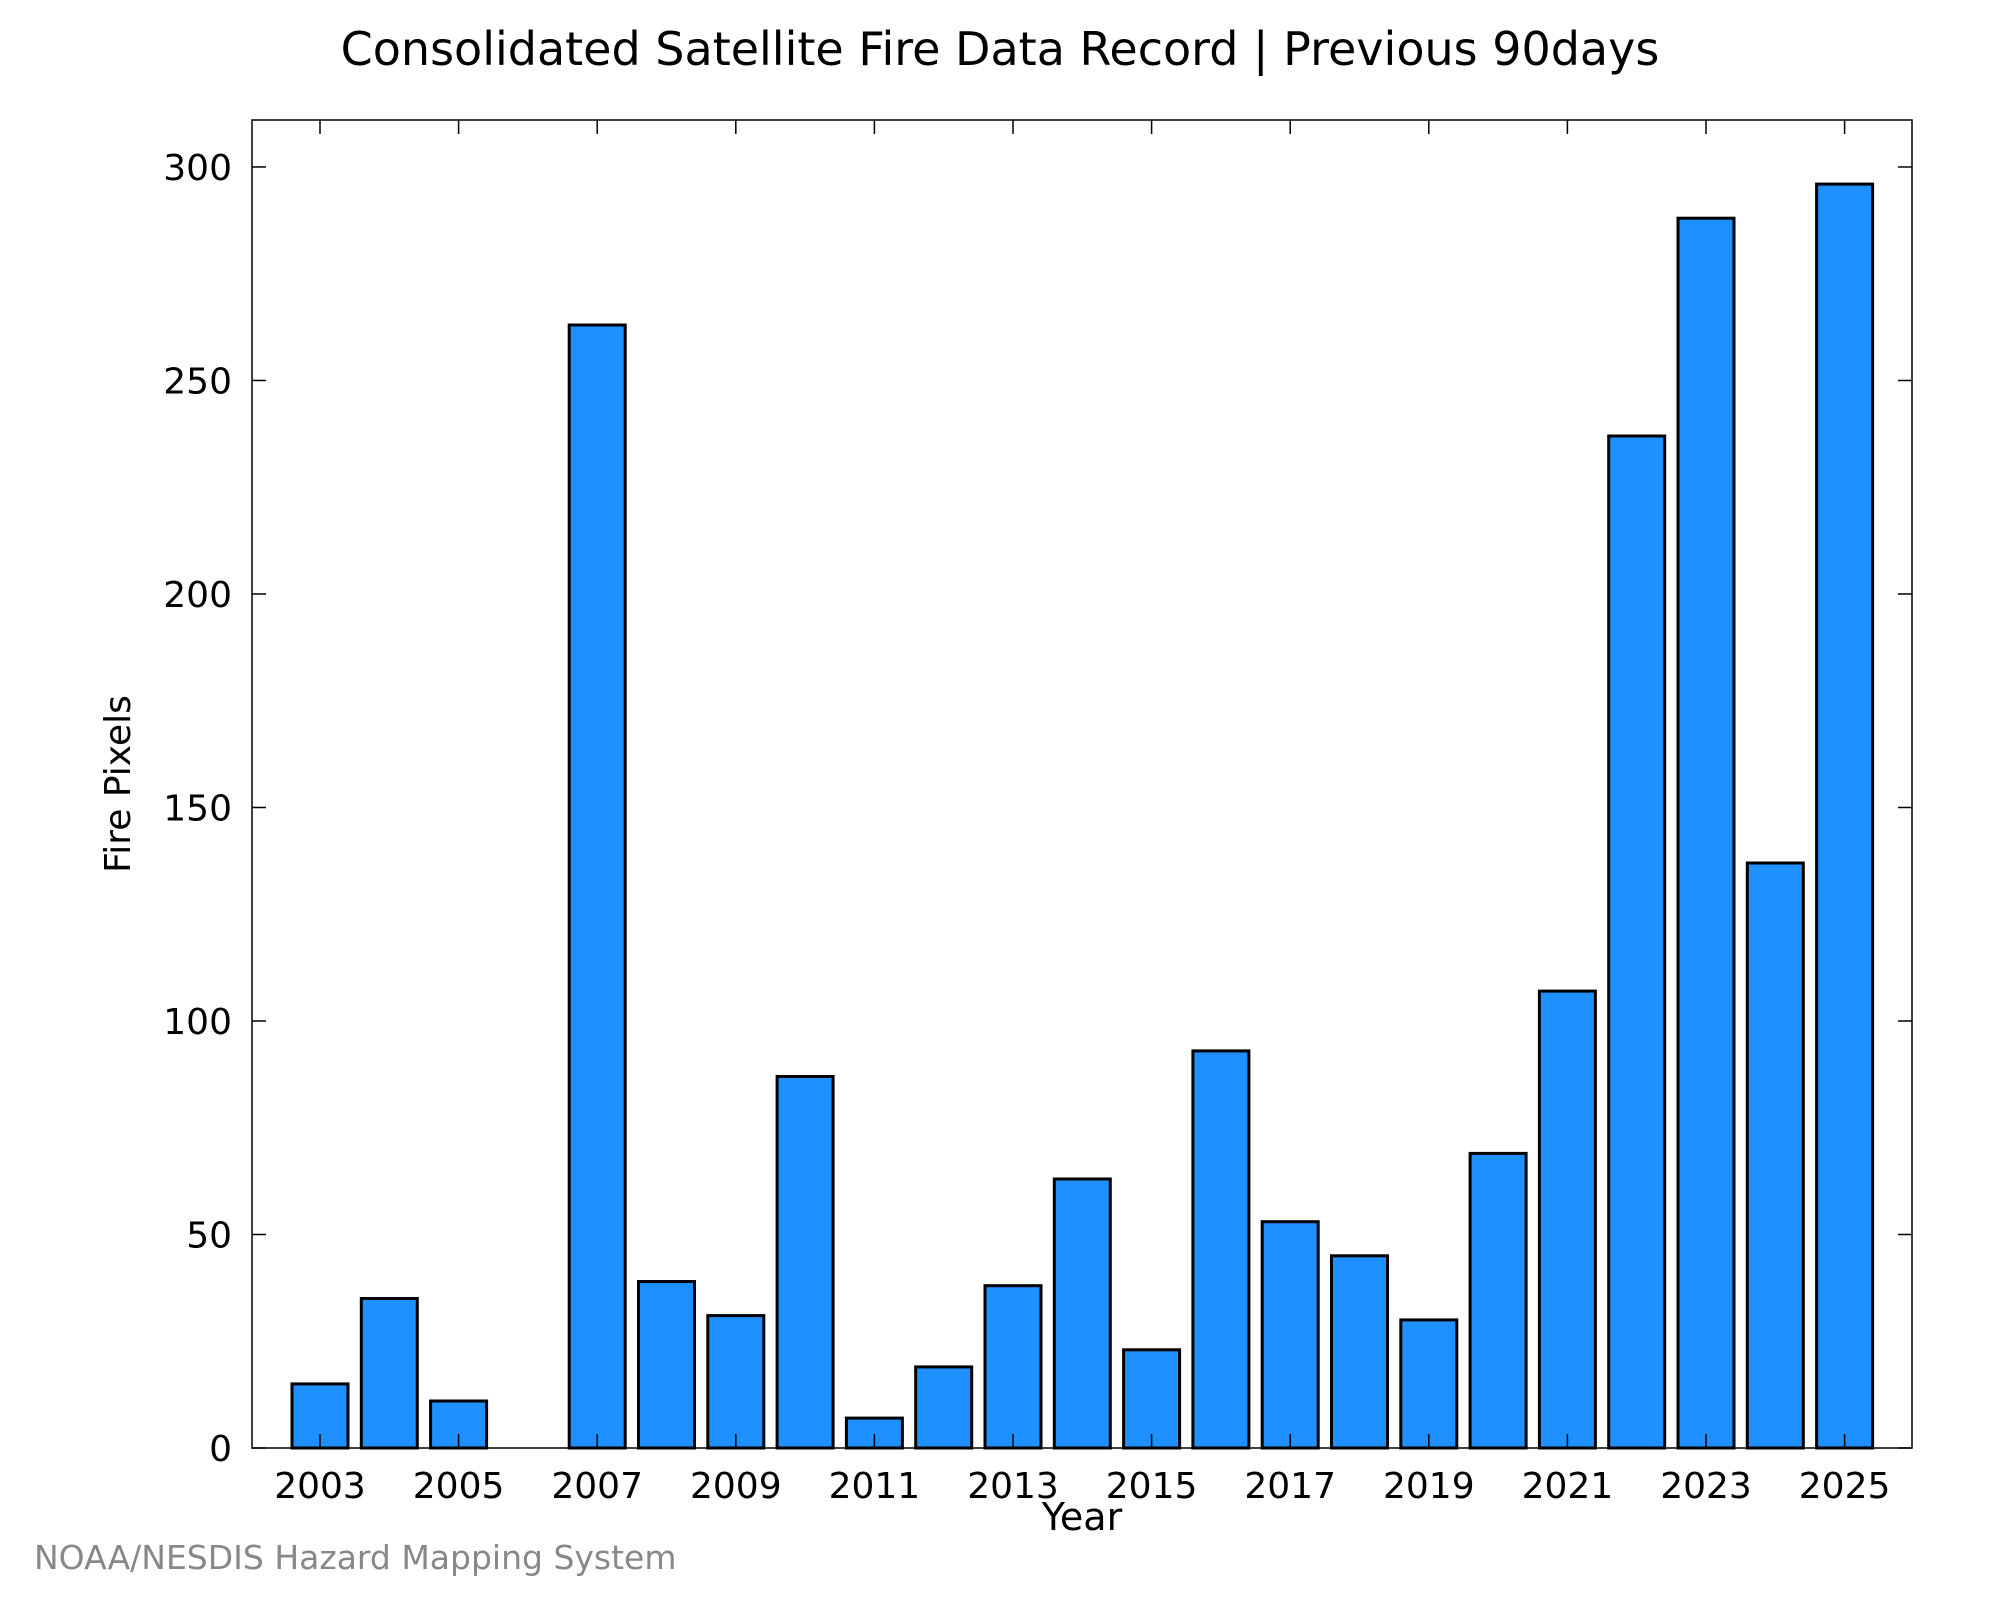  I want to click on bar-2012, so click(944, 1407).